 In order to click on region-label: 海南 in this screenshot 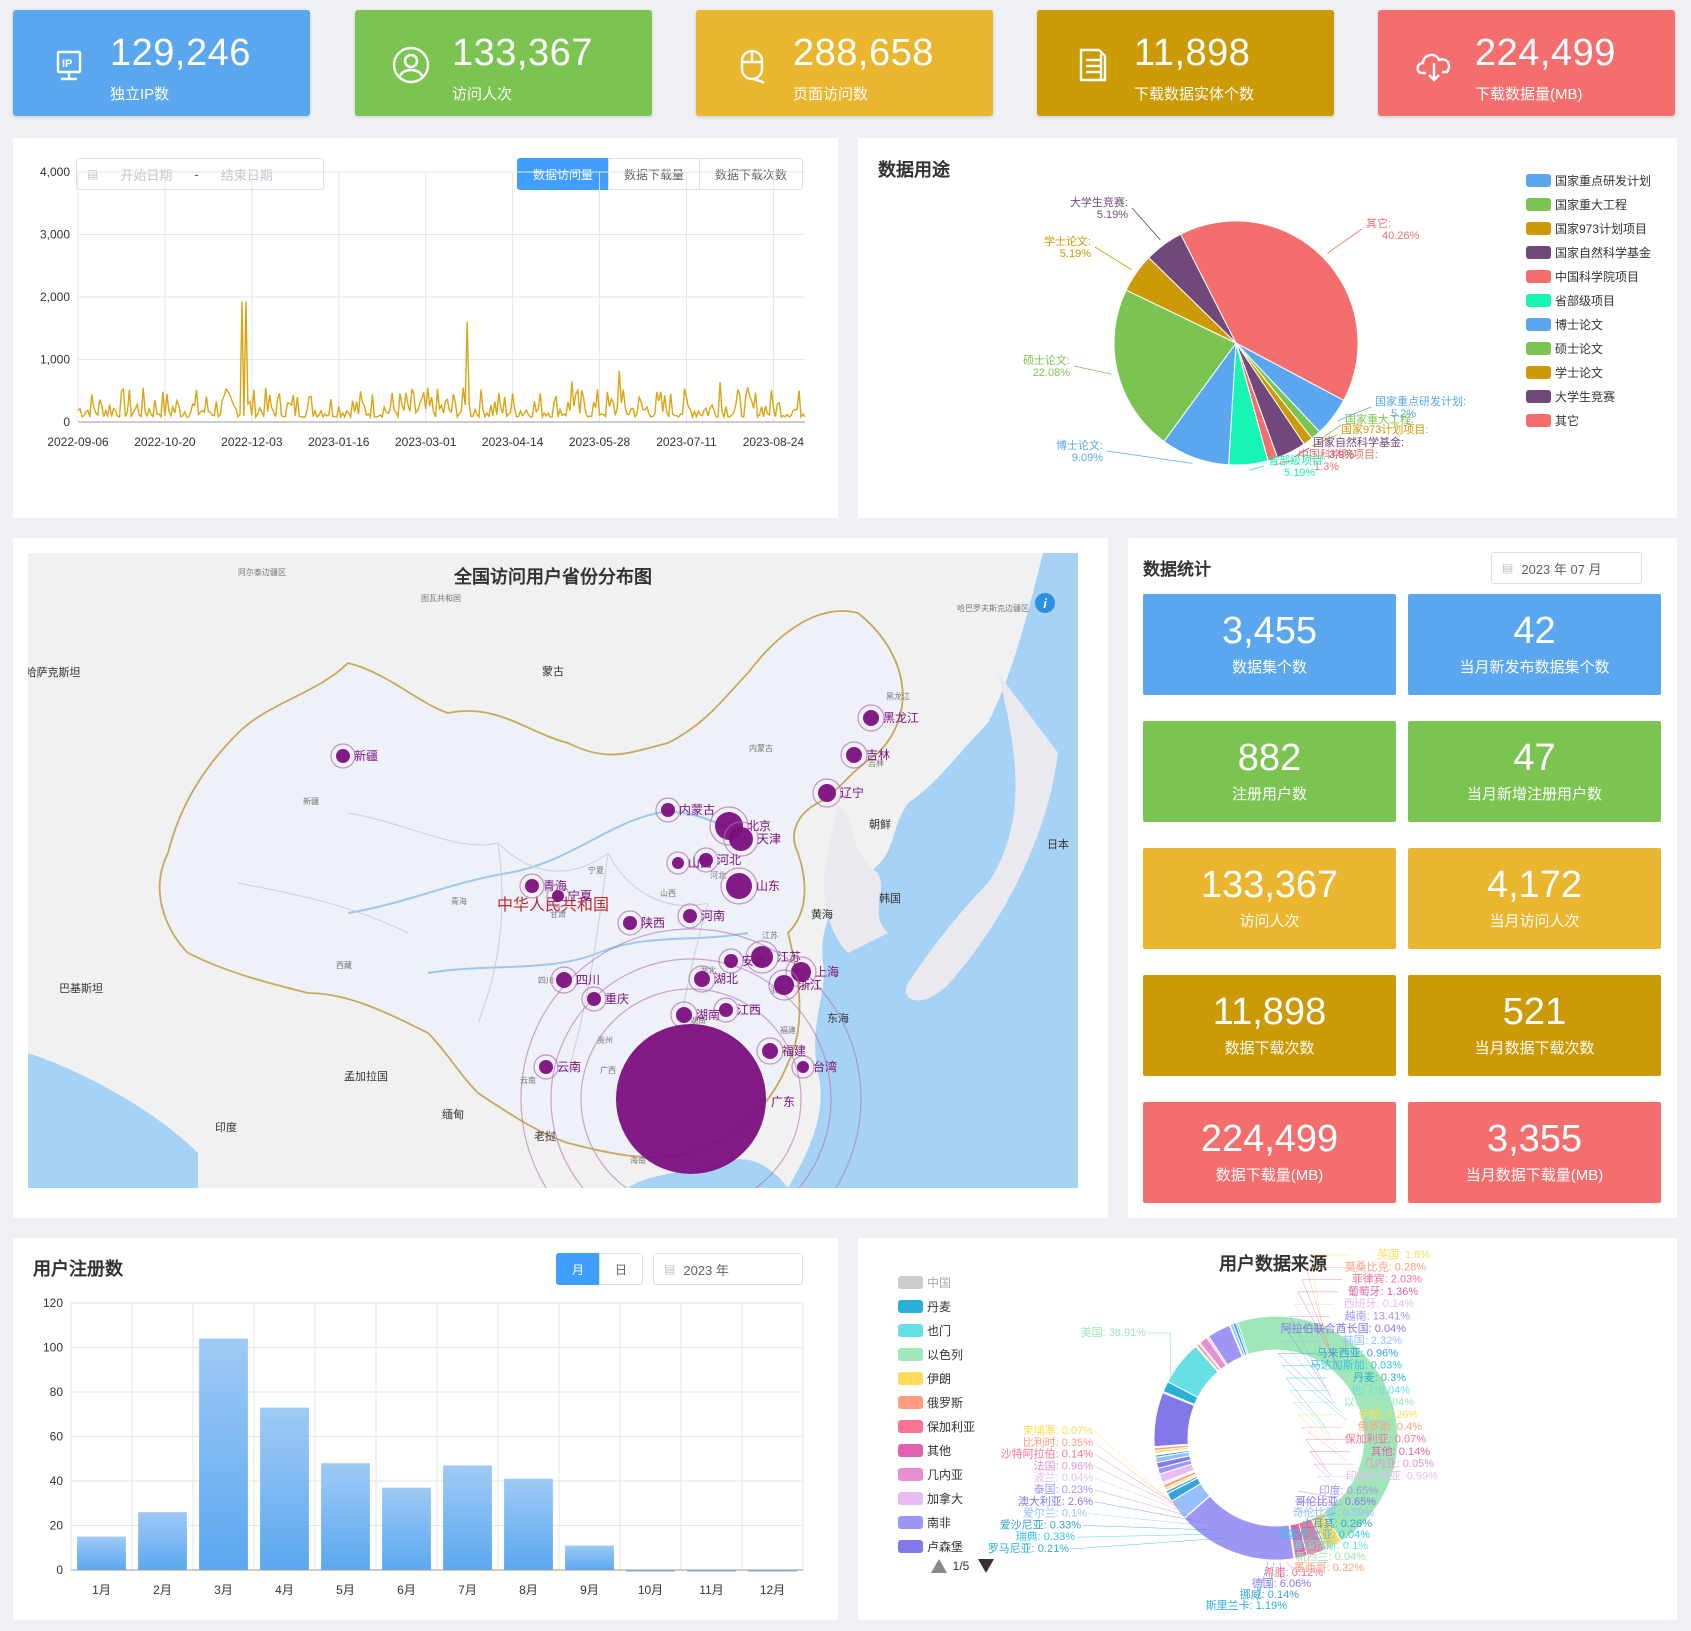, I will do `click(638, 1160)`.